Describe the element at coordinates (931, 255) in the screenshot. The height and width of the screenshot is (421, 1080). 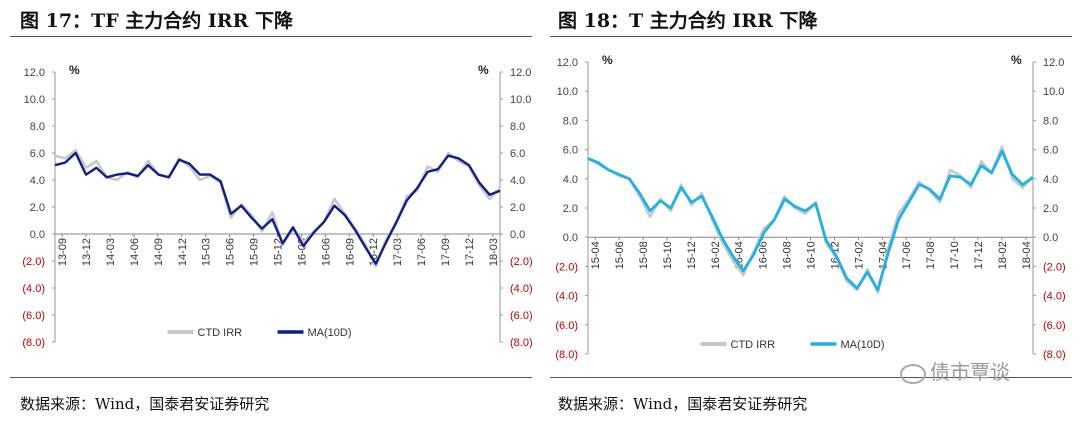
I see `x-tick-label: 17-08` at that location.